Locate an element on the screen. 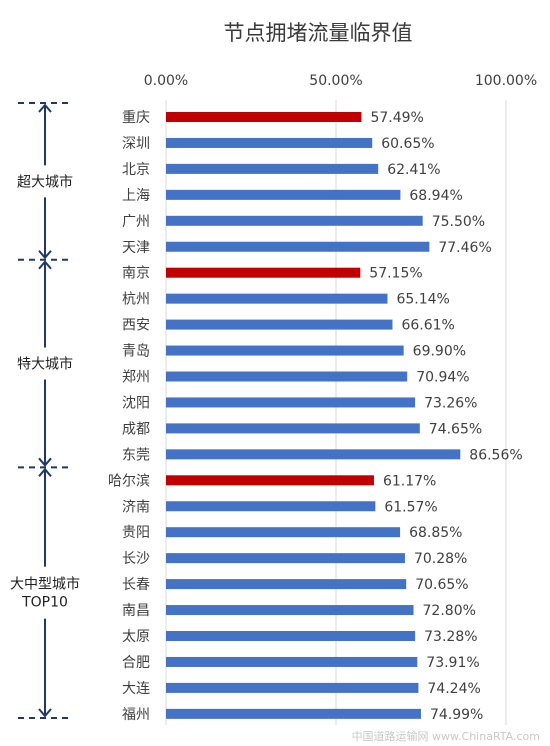 The width and height of the screenshot is (550, 746). data-label: 73.28% is located at coordinates (450, 637).